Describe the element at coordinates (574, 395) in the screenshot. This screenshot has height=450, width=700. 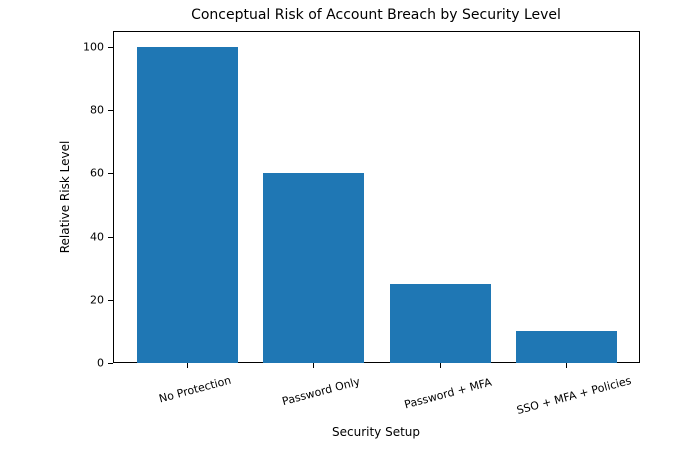
I see `x-tick-label: SSO + MFA + Policies` at that location.